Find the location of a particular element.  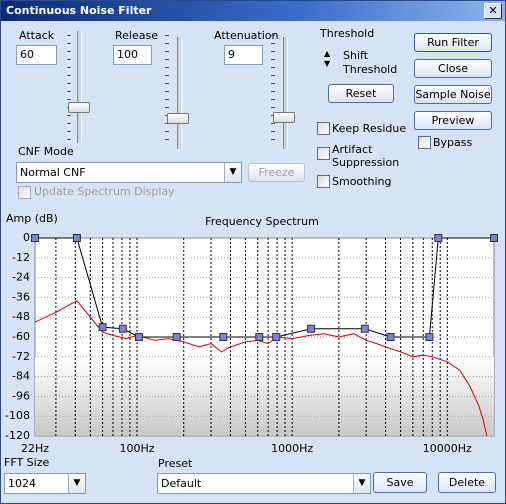

fft-size-value: 1024 is located at coordinates (22, 483).